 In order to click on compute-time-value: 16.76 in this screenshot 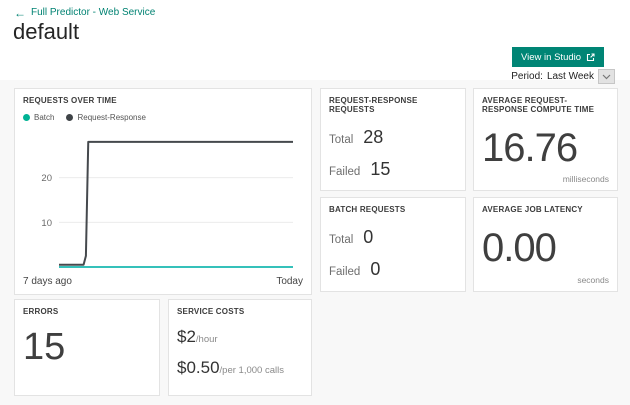, I will do `click(530, 148)`.